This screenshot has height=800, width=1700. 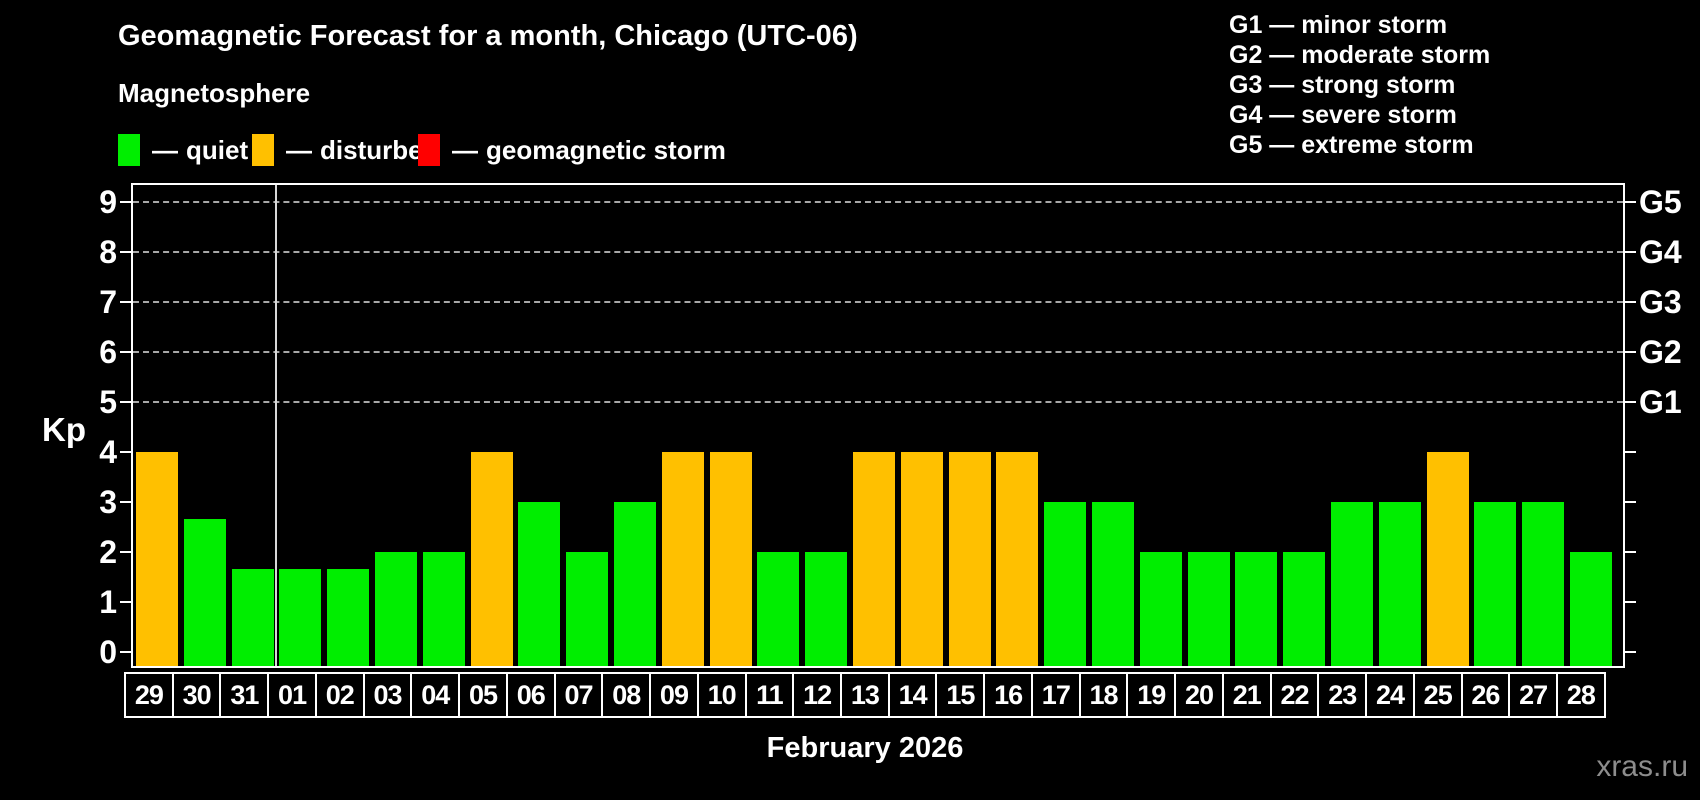 What do you see at coordinates (1660, 302) in the screenshot?
I see `g-axis-label-g3: G3` at bounding box center [1660, 302].